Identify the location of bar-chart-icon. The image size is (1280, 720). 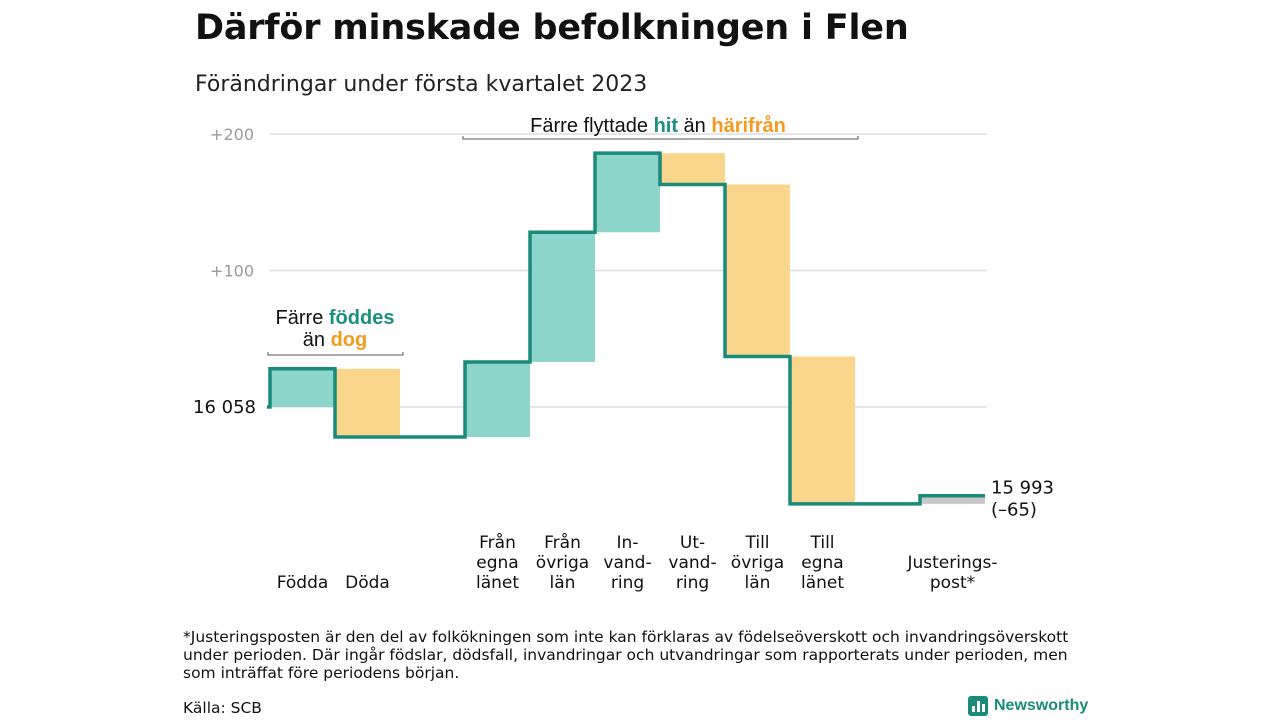
(978, 706).